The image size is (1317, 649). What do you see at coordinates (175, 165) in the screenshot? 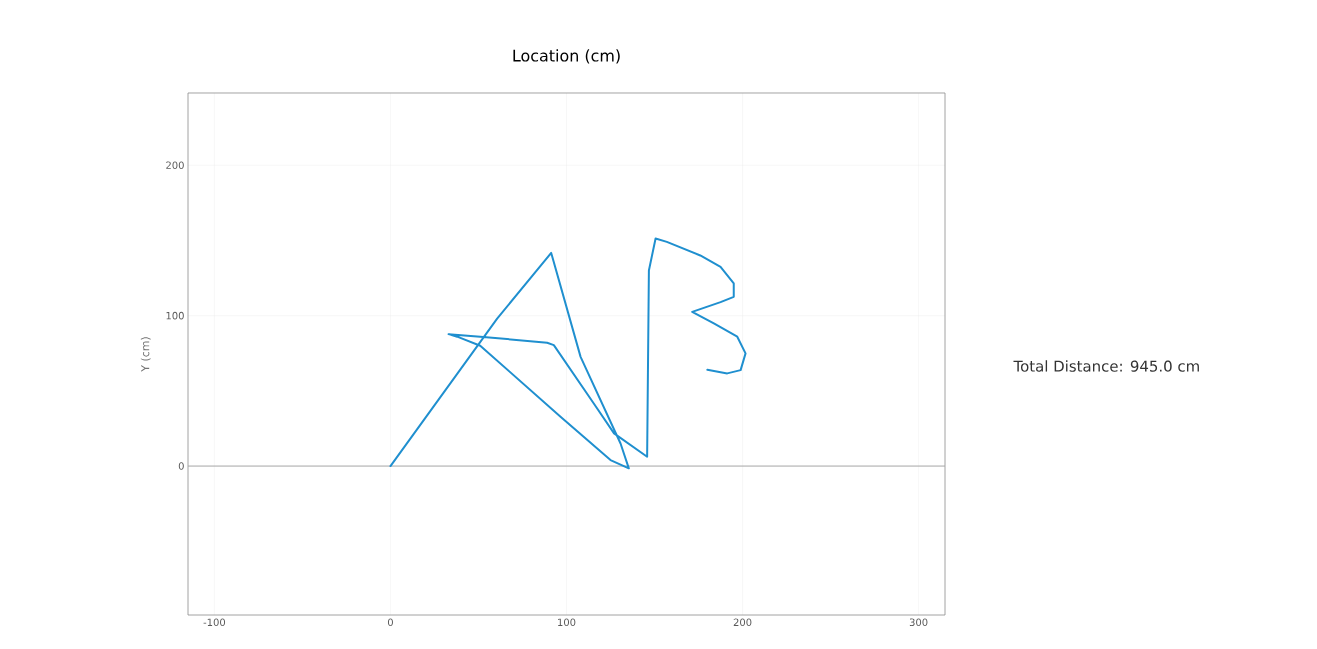
I see `y-tick-label: 200` at bounding box center [175, 165].